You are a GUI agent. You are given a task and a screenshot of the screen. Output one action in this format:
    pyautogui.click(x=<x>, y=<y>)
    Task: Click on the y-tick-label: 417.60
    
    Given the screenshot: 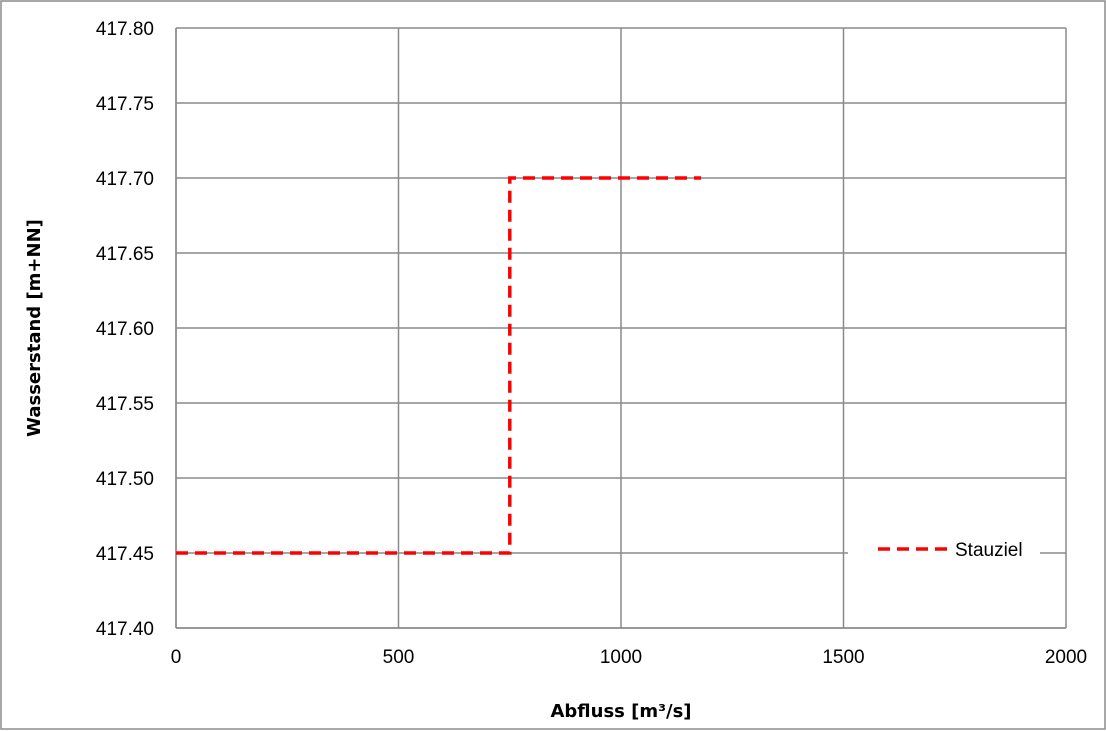 What is the action you would take?
    pyautogui.click(x=125, y=329)
    